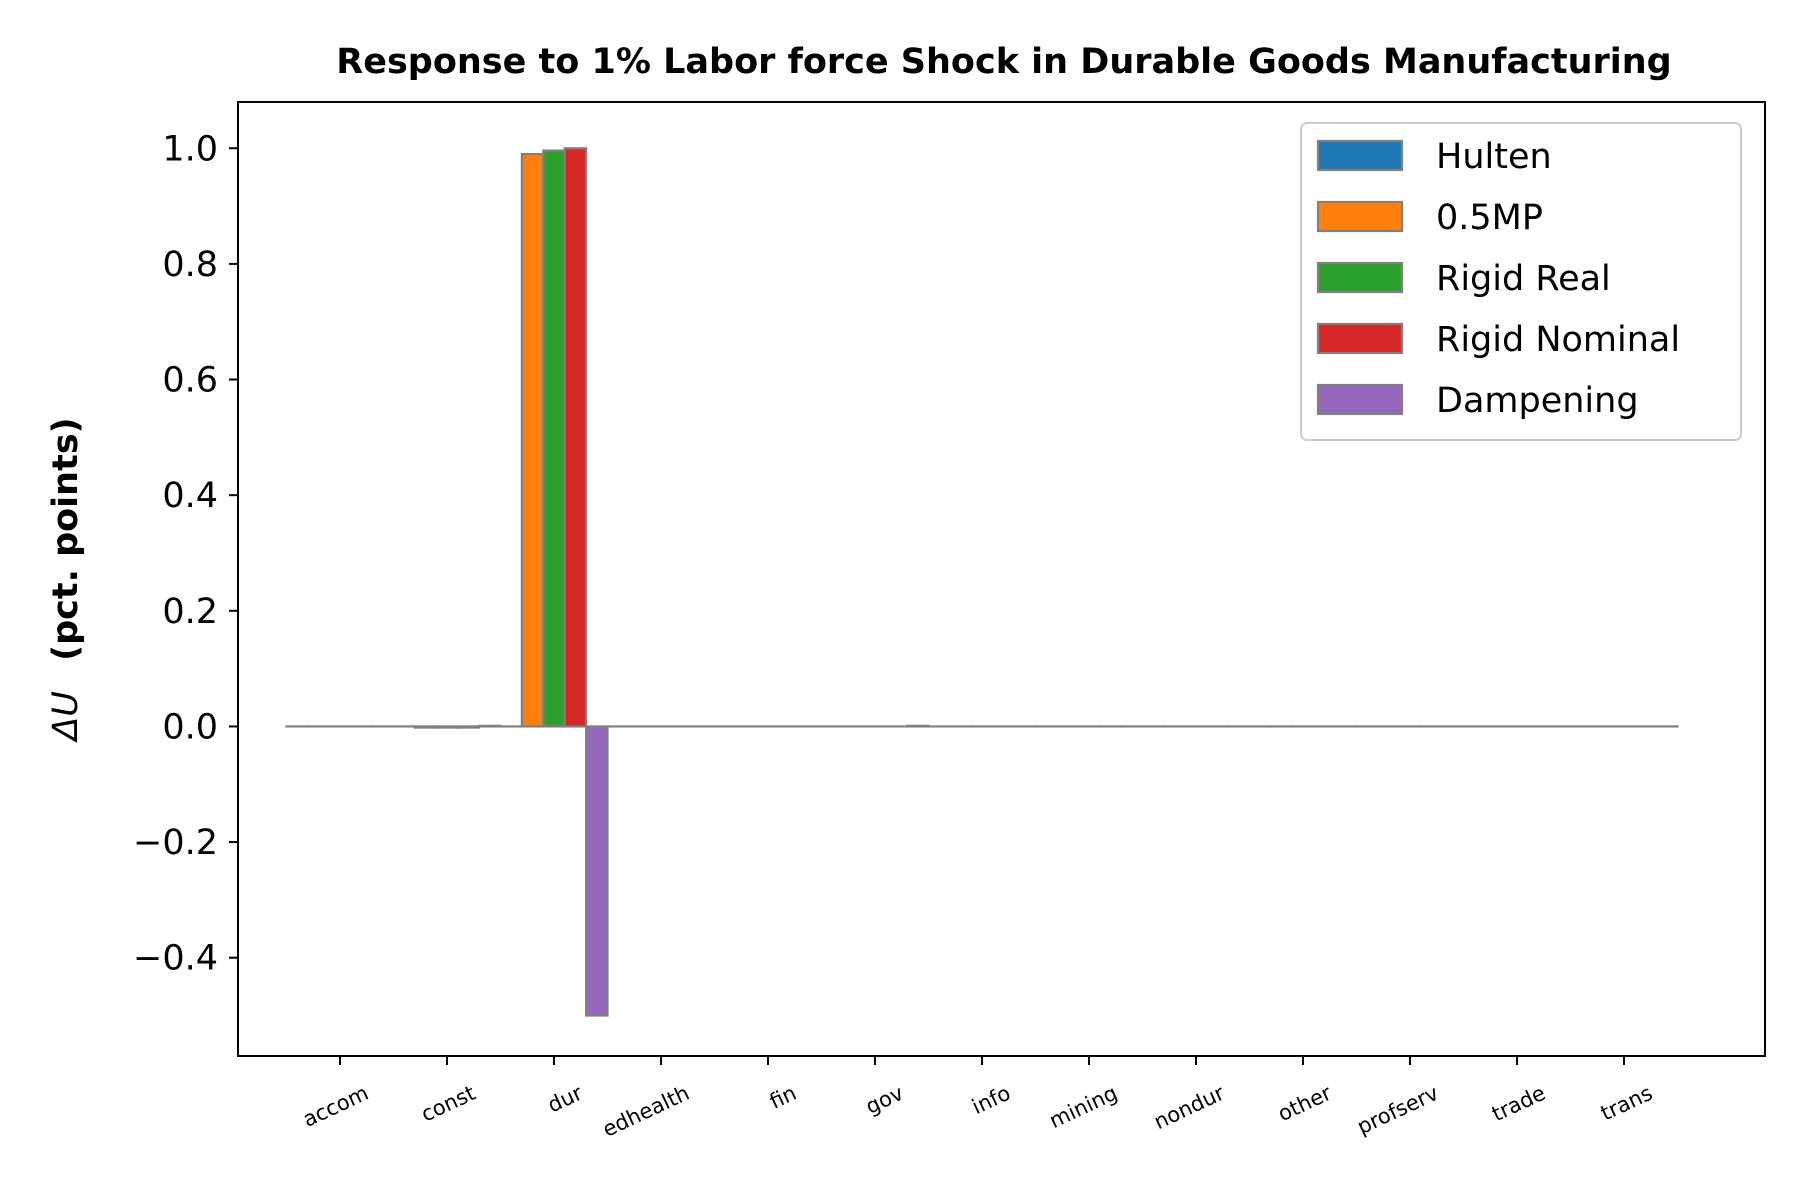 Image resolution: width=1800 pixels, height=1200 pixels. I want to click on y-tick-label: 0.0, so click(190, 727).